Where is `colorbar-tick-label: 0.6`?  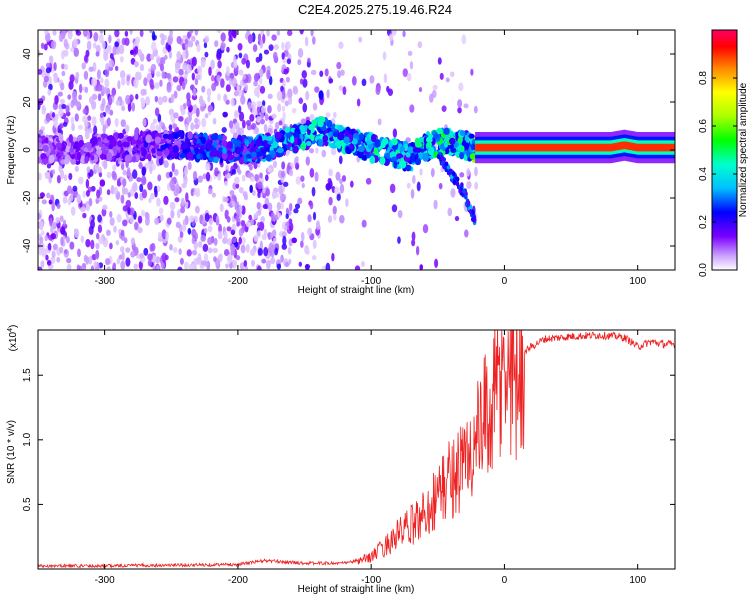
colorbar-tick-label: 0.6 is located at coordinates (703, 126).